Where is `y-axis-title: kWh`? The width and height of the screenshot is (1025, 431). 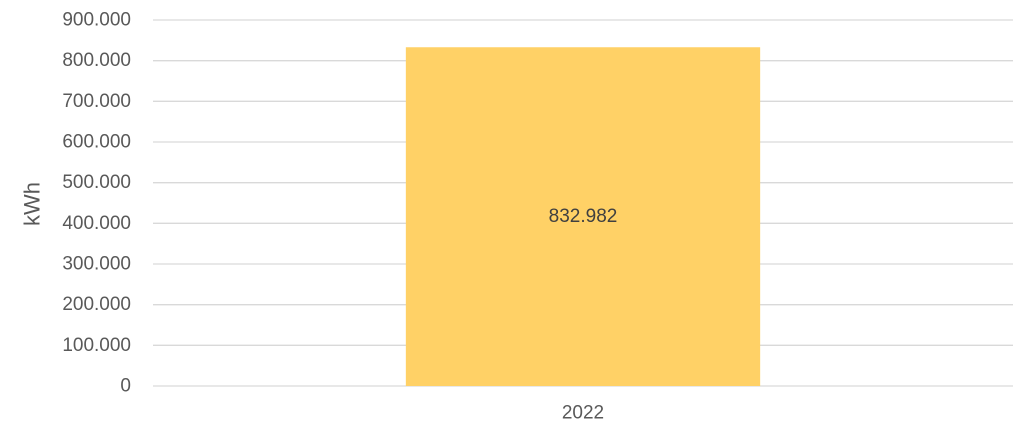 y-axis-title: kWh is located at coordinates (32, 204).